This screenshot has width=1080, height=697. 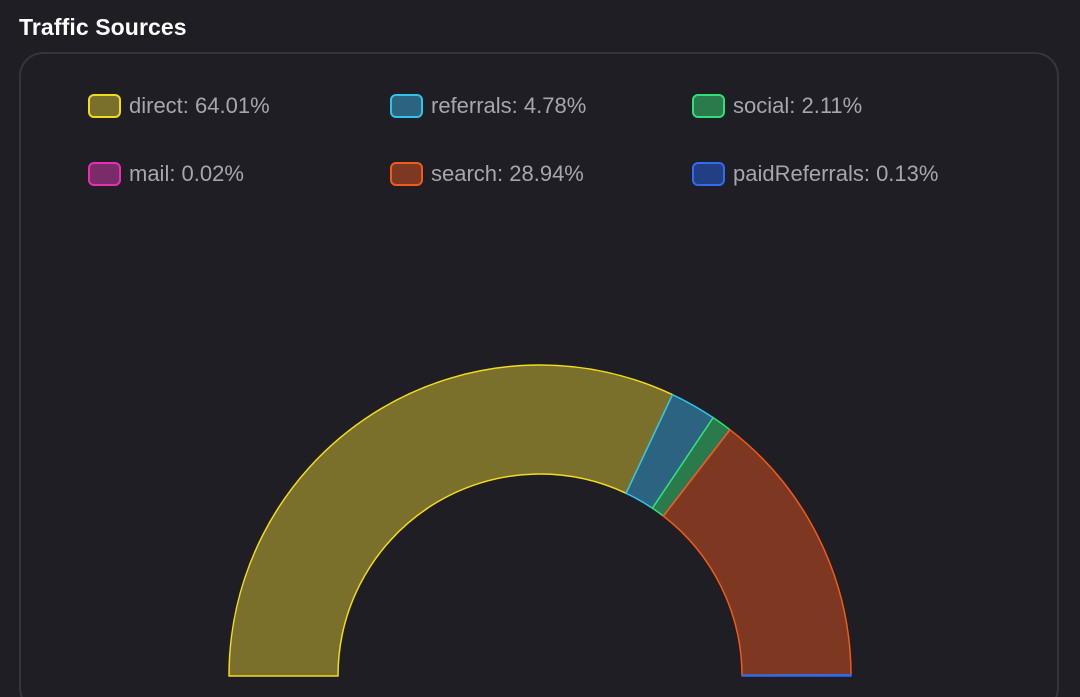 What do you see at coordinates (507, 173) in the screenshot?
I see `legend-label-search: search: 28.94%` at bounding box center [507, 173].